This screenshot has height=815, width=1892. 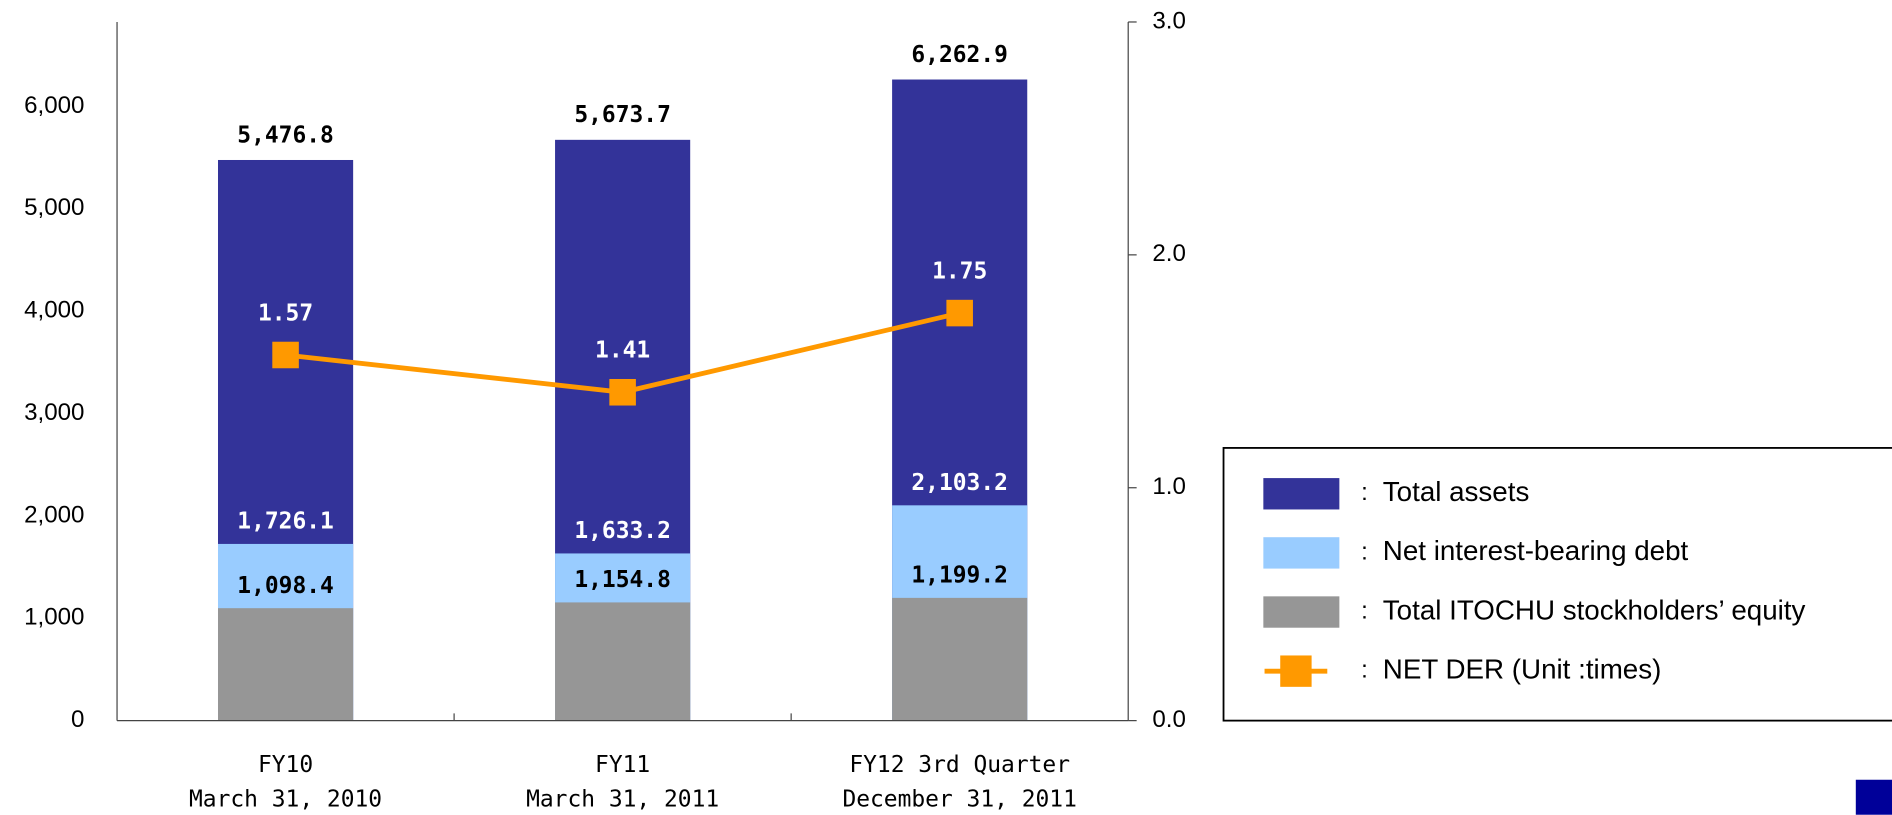 What do you see at coordinates (54, 412) in the screenshot?
I see `y-tick-label: 3,000` at bounding box center [54, 412].